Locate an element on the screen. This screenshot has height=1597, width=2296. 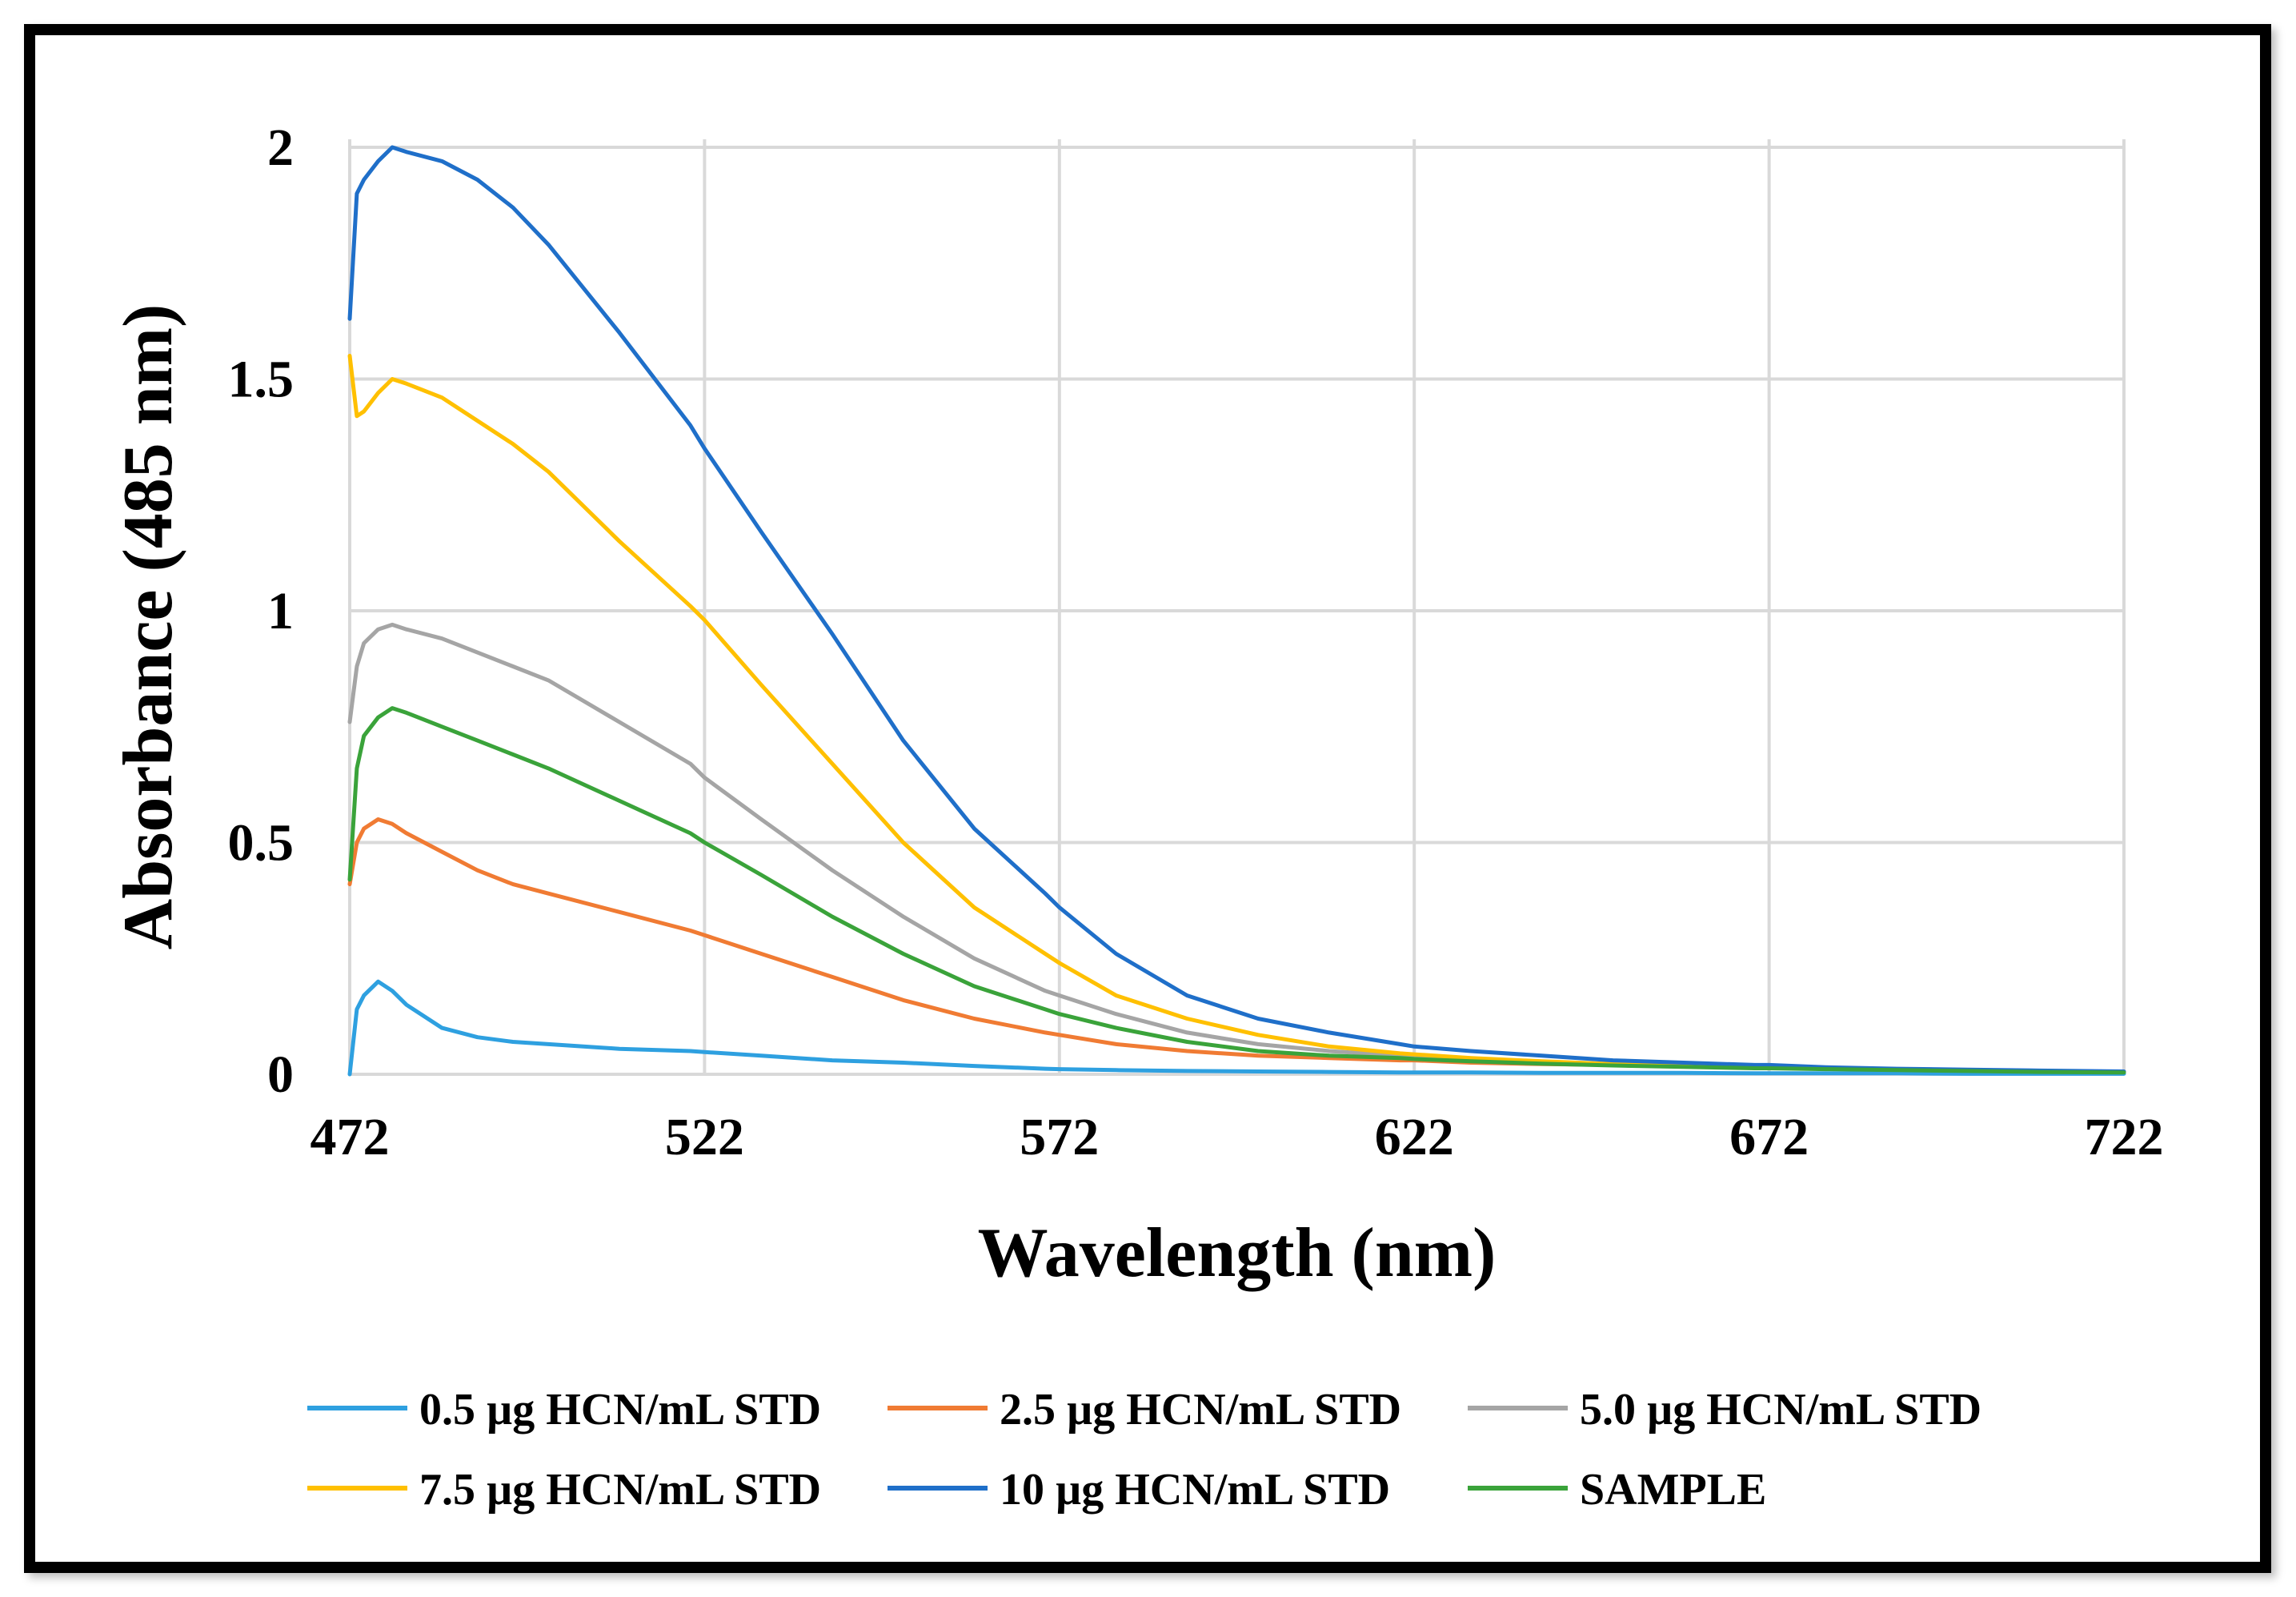
x-tick-label: 672 is located at coordinates (1769, 1137).